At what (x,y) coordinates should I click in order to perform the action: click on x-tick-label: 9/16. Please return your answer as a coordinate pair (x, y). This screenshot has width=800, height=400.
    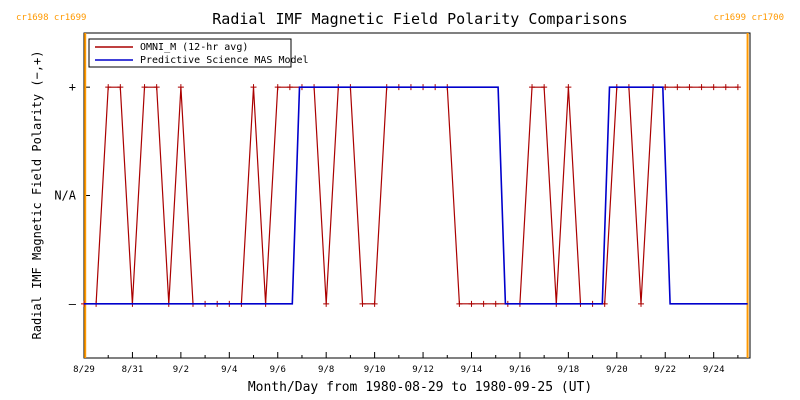
    Looking at the image, I should click on (520, 370).